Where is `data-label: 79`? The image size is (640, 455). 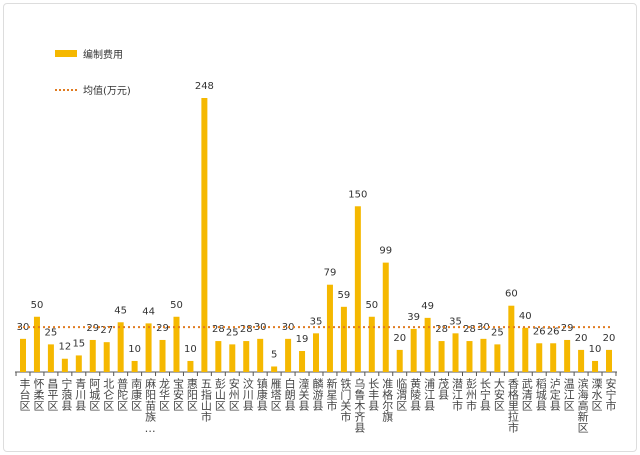
data-label: 79 is located at coordinates (330, 273).